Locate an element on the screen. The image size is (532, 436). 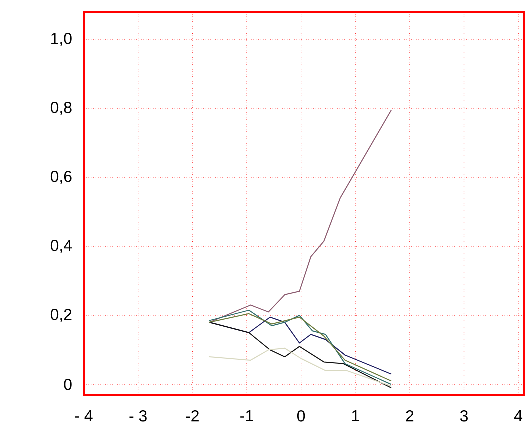
y-tick-label: 0,6 is located at coordinates (61, 177).